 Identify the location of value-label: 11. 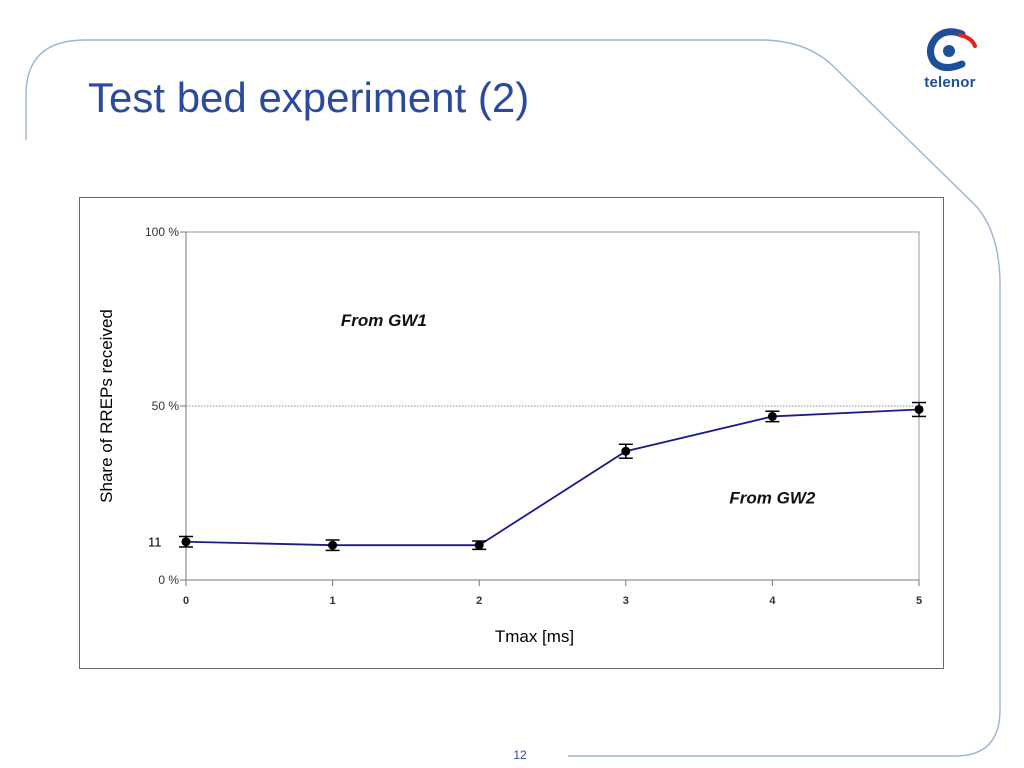
(155, 542).